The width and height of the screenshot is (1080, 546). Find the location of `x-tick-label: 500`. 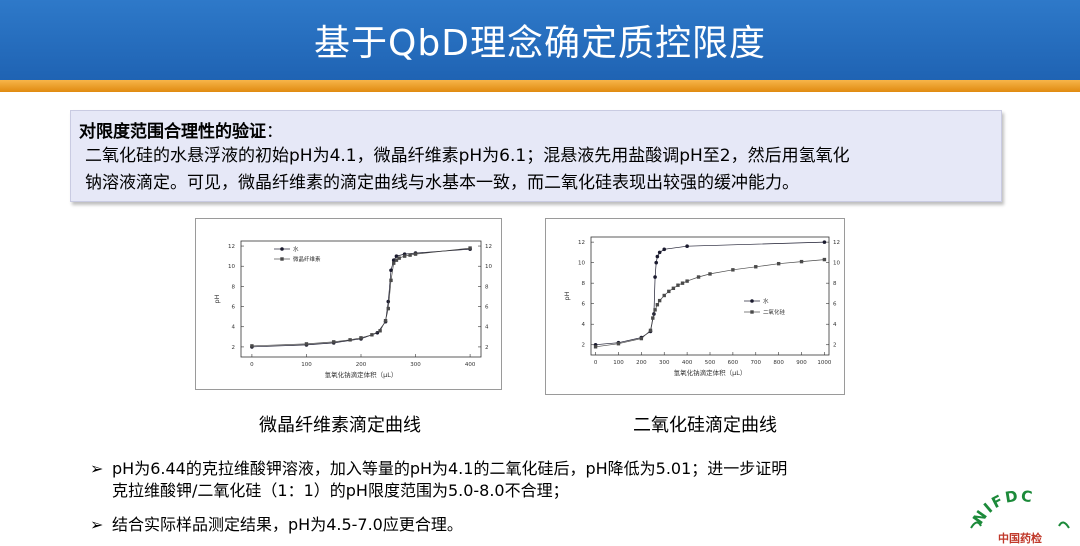

x-tick-label: 500 is located at coordinates (710, 363).